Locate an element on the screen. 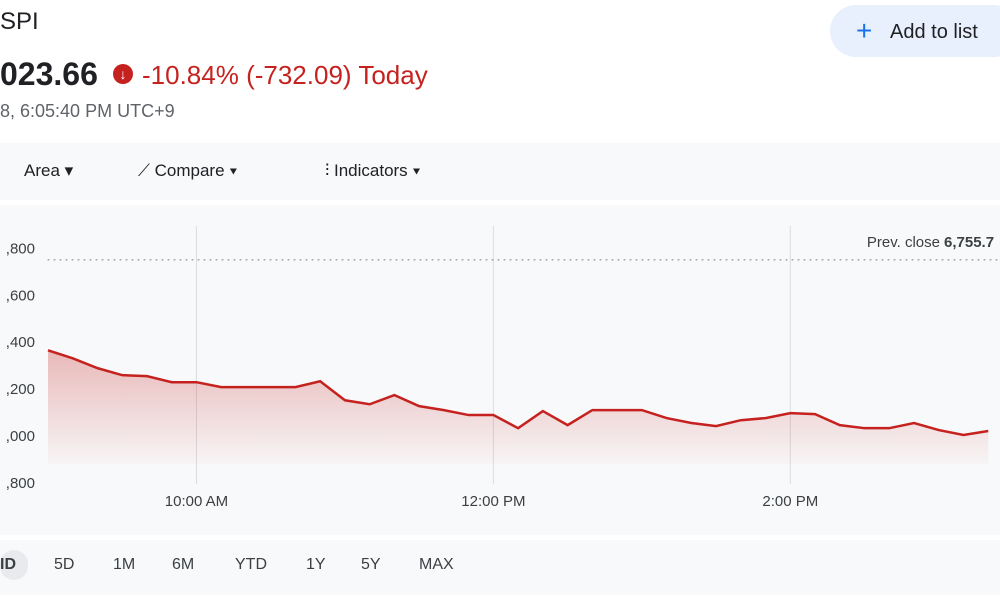  tool: ⟋ Compare ▾ is located at coordinates (188, 170).